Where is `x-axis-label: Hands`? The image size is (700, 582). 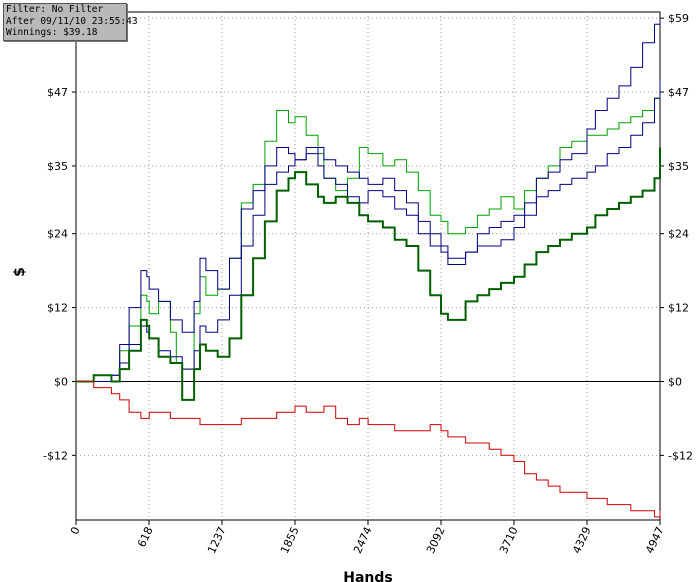
x-axis-label: Hands is located at coordinates (368, 576).